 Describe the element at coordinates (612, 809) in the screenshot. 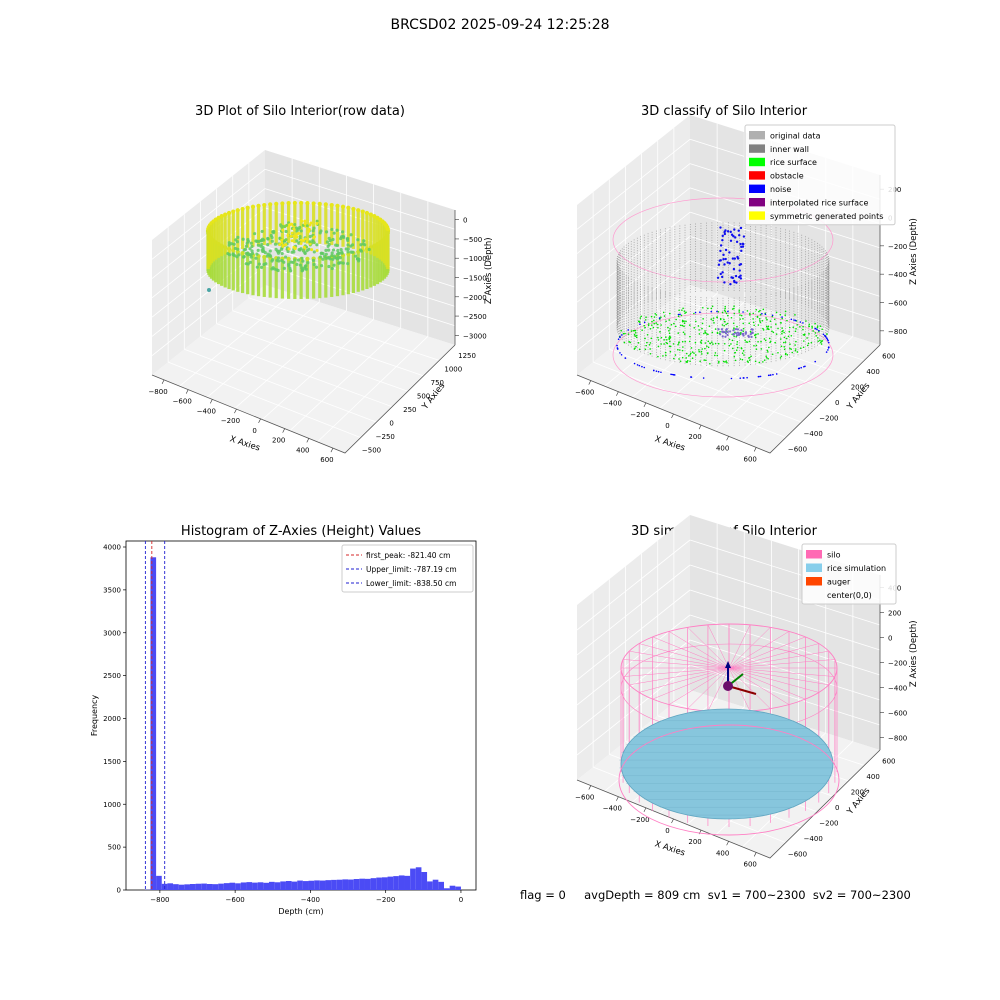

I see `x-tick-label: −400` at that location.